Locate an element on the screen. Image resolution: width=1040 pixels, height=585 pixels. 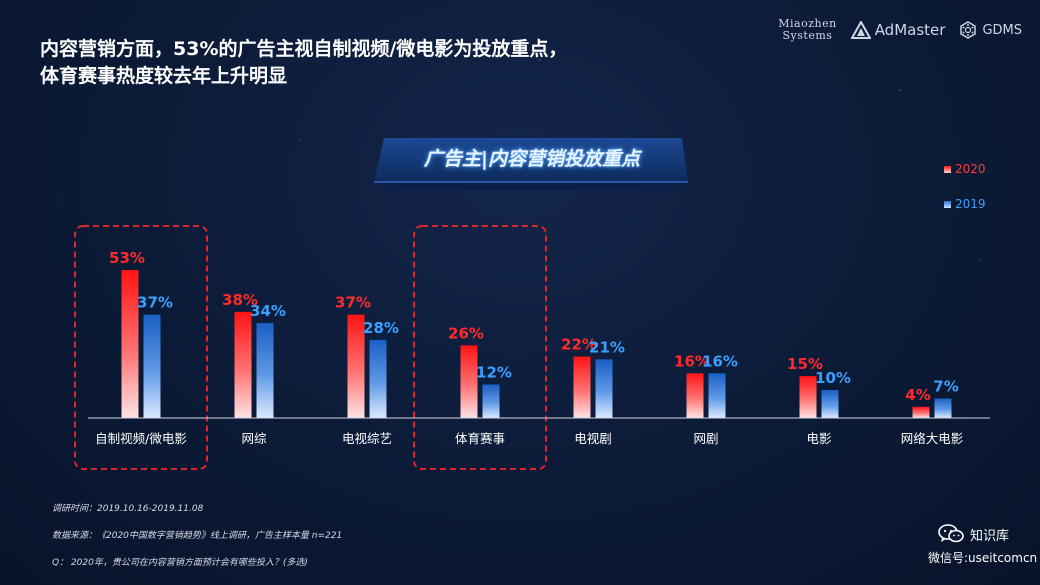
admaster-logo: AdMaster is located at coordinates (898, 30).